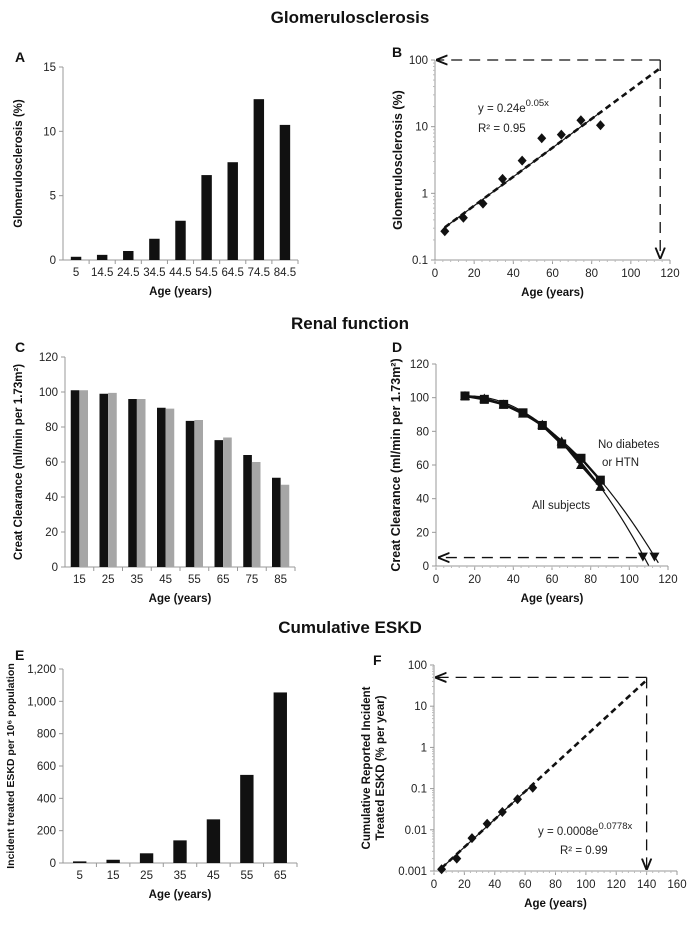  What do you see at coordinates (19, 655) in the screenshot?
I see `panel-letter: E` at bounding box center [19, 655].